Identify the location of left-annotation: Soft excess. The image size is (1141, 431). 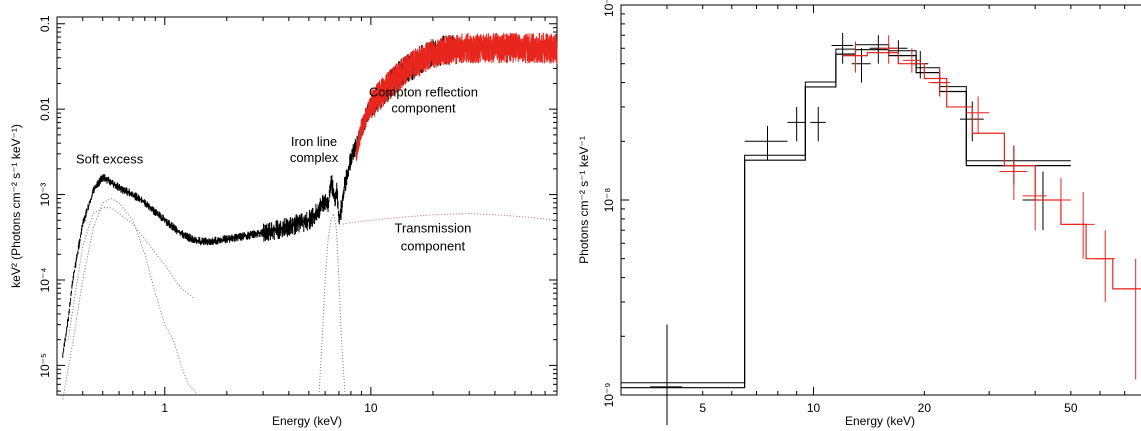
(110, 159).